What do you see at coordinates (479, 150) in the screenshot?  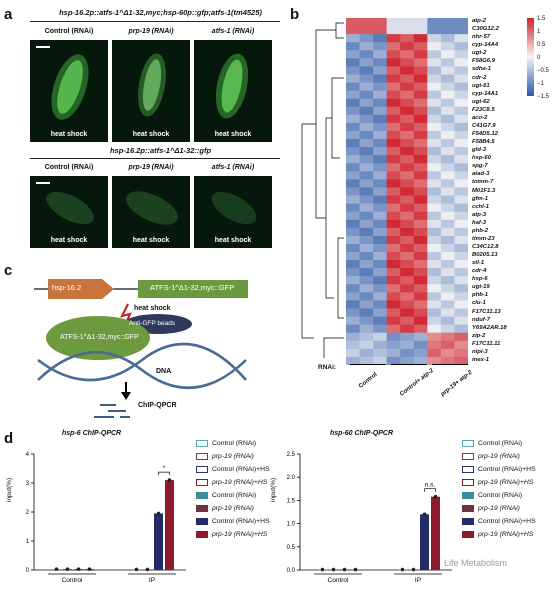 I see `gene-label: gld-3` at bounding box center [479, 150].